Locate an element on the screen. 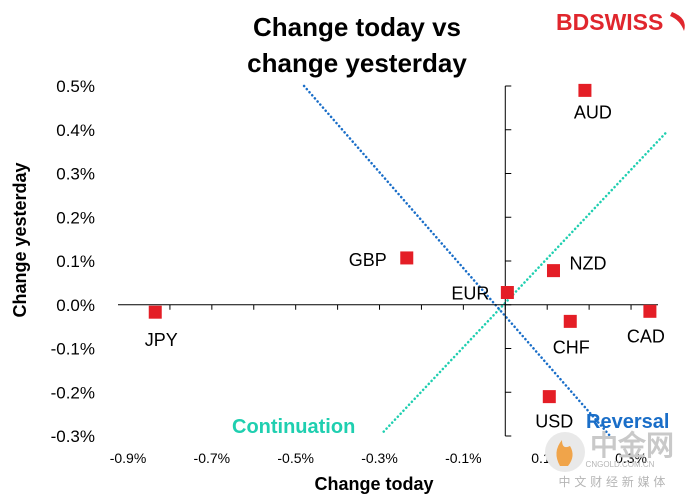 The height and width of the screenshot is (500, 700). point-label-aud: AUD is located at coordinates (593, 112).